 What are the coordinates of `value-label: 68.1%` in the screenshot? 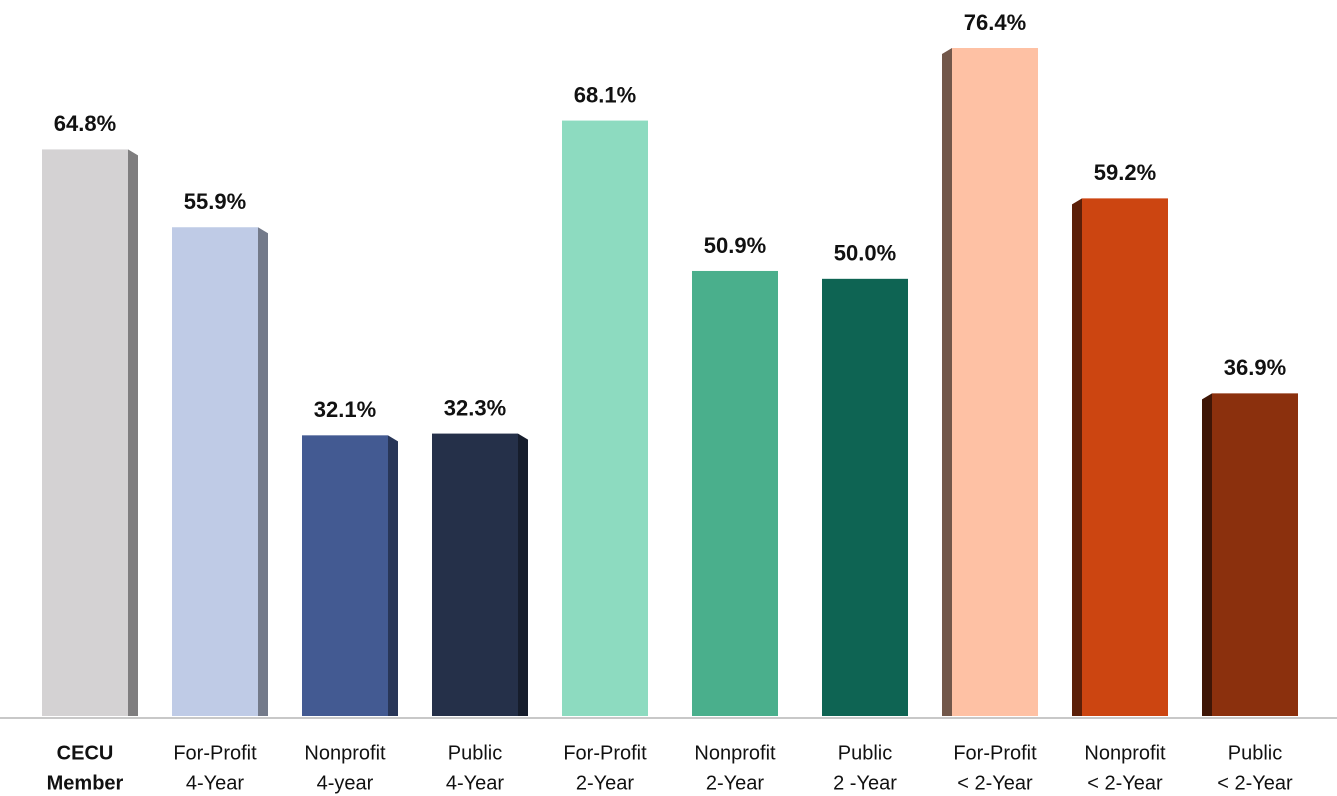 It's located at (605, 94).